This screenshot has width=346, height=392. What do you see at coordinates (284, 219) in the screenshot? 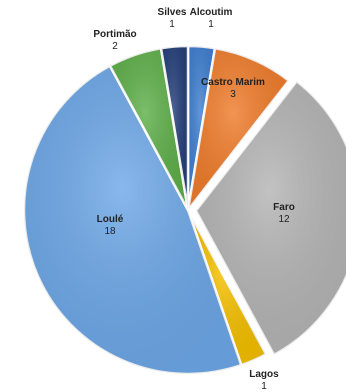
I see `slice-value-faro: 12` at bounding box center [284, 219].